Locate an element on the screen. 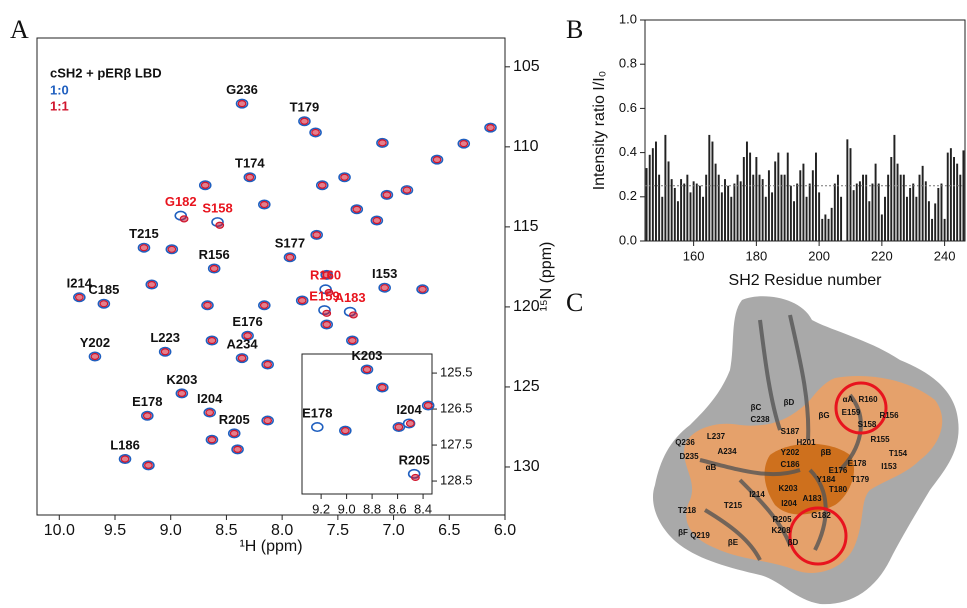 The width and height of the screenshot is (967, 608). structure-label: K203 is located at coordinates (788, 488).